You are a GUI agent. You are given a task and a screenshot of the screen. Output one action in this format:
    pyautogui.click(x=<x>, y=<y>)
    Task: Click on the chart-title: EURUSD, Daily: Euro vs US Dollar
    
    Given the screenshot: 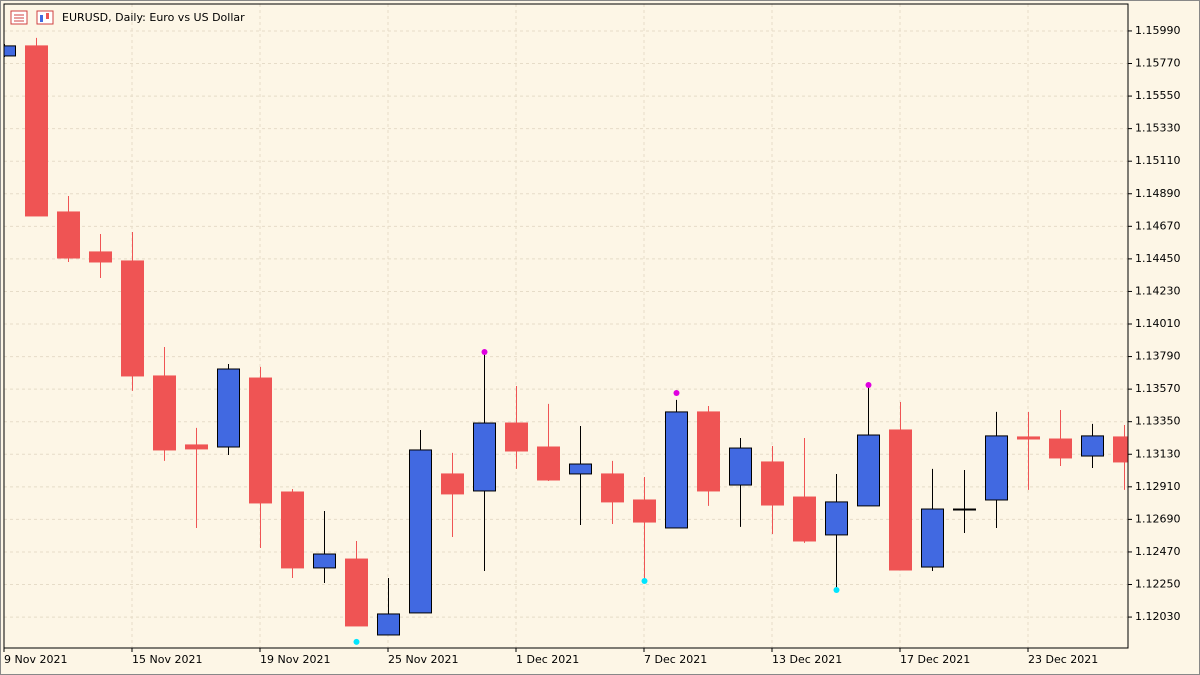 What is the action you would take?
    pyautogui.click(x=153, y=17)
    